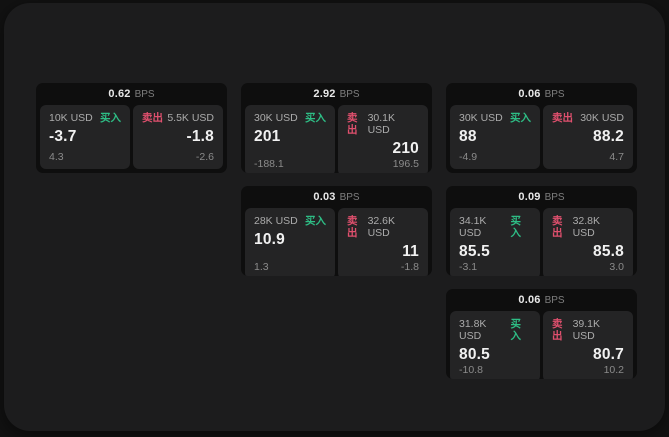 This screenshot has height=437, width=669. I want to click on buy-amount: 34.1K USD, so click(473, 227).